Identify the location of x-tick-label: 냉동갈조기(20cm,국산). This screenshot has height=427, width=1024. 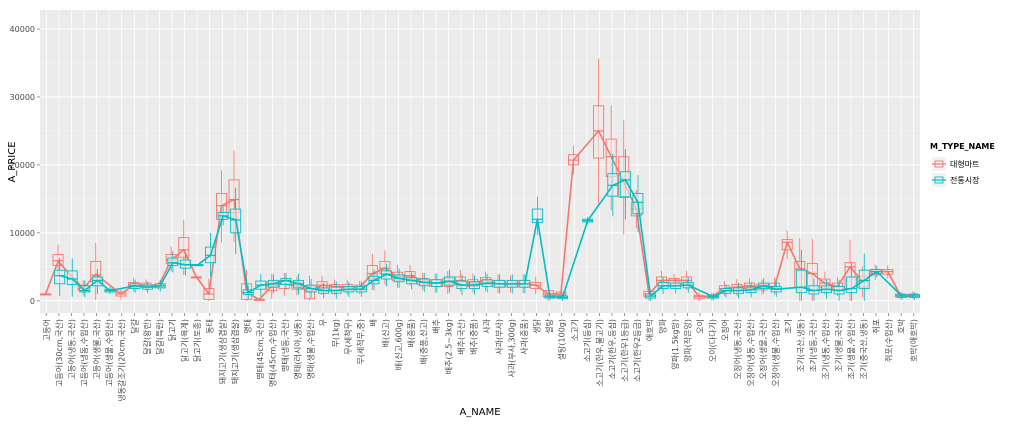
(122, 360).